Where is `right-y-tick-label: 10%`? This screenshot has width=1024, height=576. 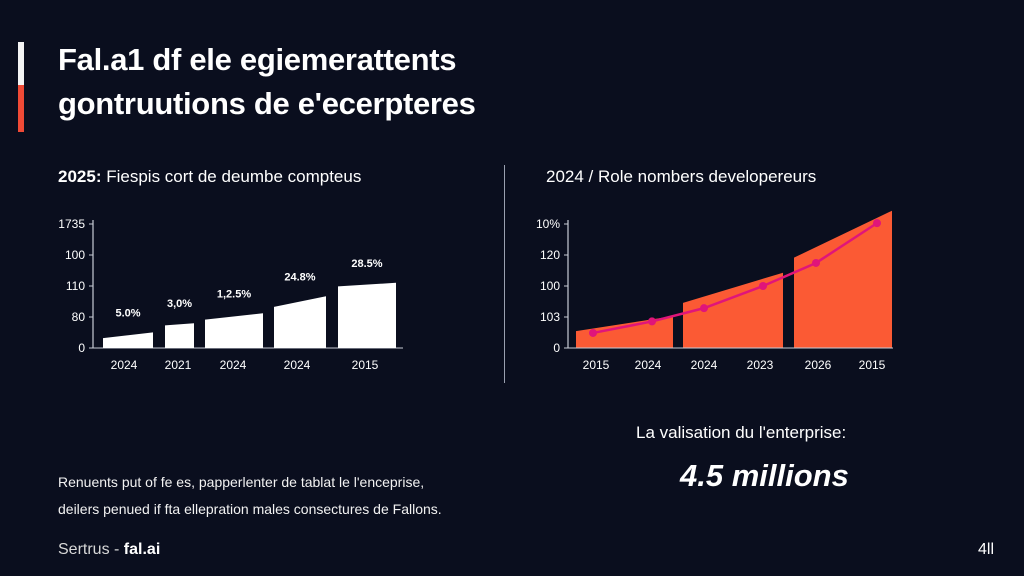 right-y-tick-label: 10% is located at coordinates (548, 224).